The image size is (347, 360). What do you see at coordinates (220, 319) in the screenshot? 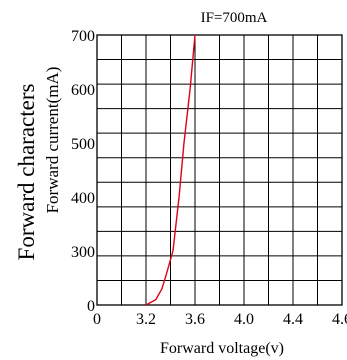
I see `x-tick-labels: 0 3.2 3.6 4.0 4.4 4.6` at bounding box center [220, 319].